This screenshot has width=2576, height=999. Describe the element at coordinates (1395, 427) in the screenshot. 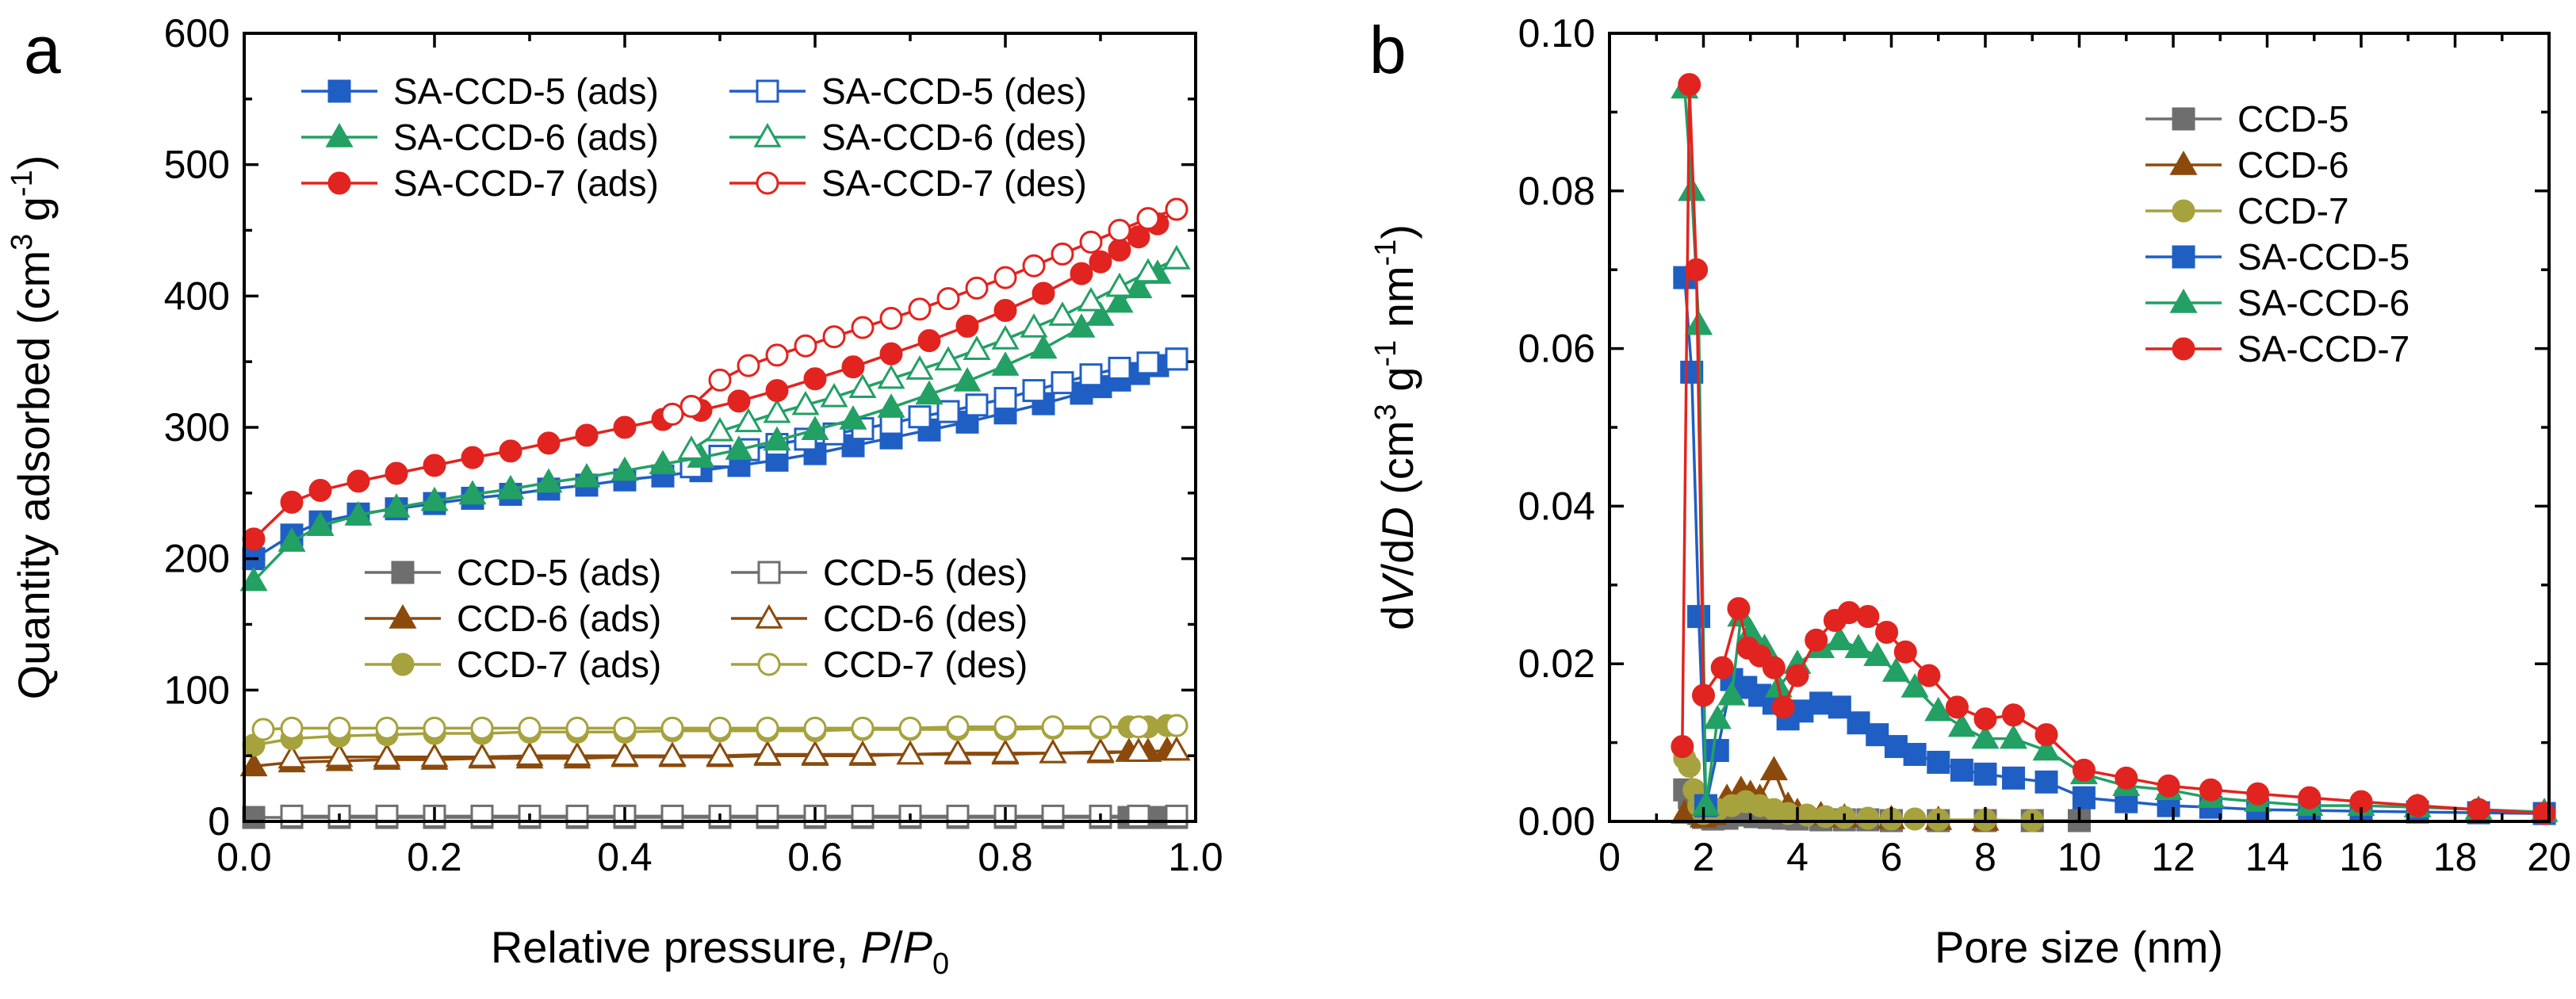

I see `panel-b-y-axis-title: dV/dD (cm3 g-1 nm-1)` at that location.